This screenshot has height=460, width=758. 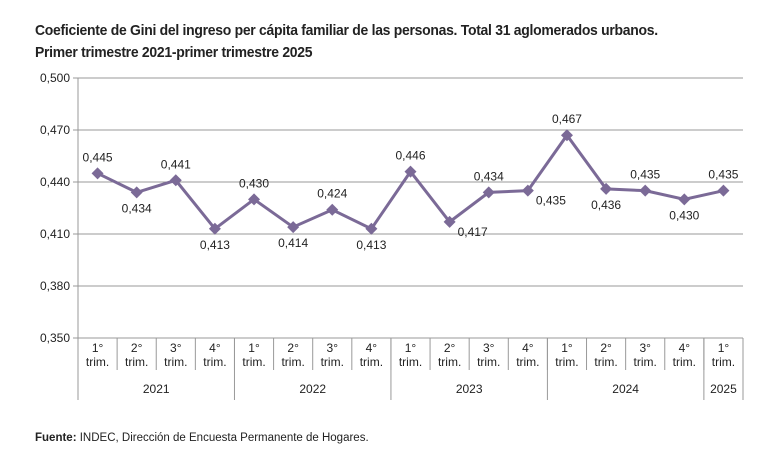 What do you see at coordinates (55, 182) in the screenshot?
I see `y-tick-label: 0,440` at bounding box center [55, 182].